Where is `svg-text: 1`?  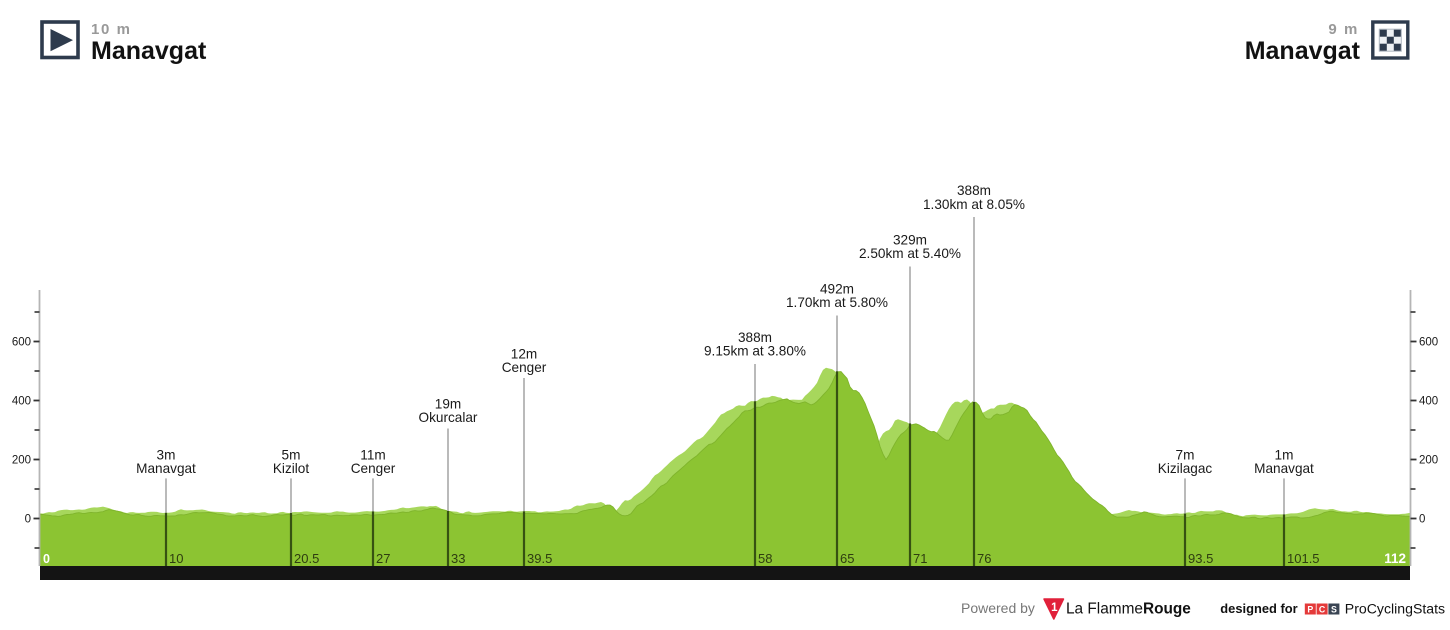 svg-text: 1 is located at coordinates (1054, 608).